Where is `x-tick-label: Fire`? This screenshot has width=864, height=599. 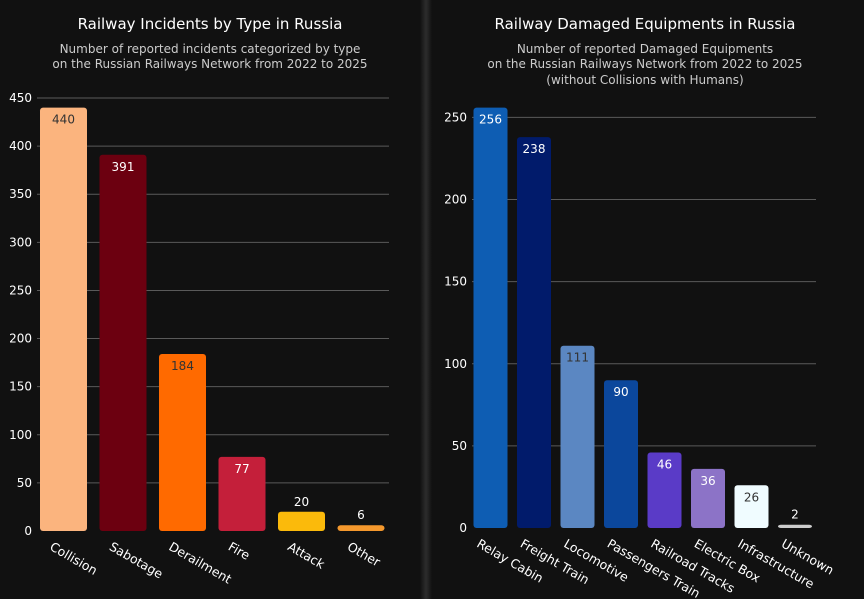 x-tick-label: Fire is located at coordinates (239, 551).